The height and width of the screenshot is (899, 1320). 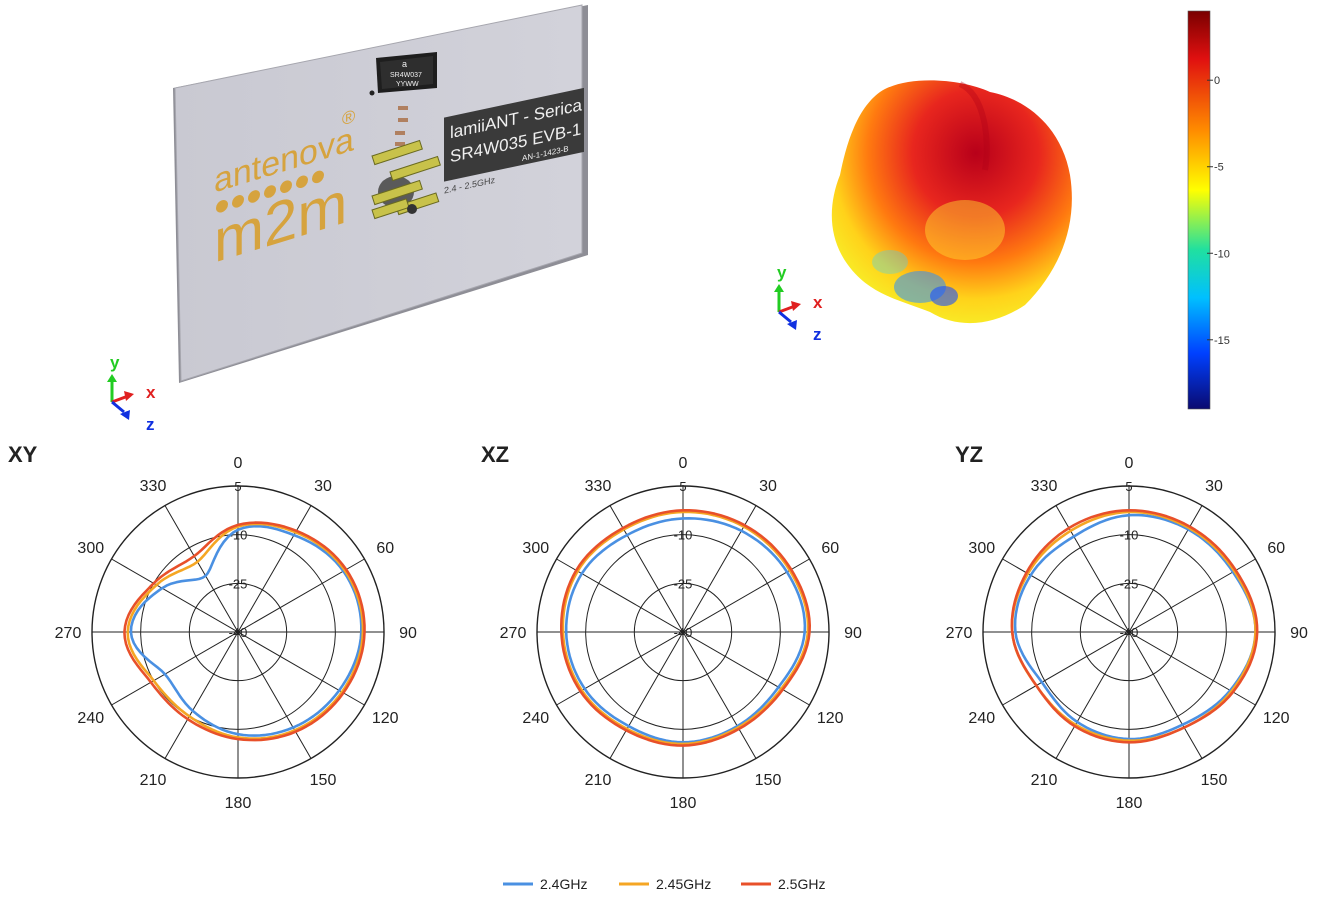 I want to click on polar-title: XY, so click(x=23, y=454).